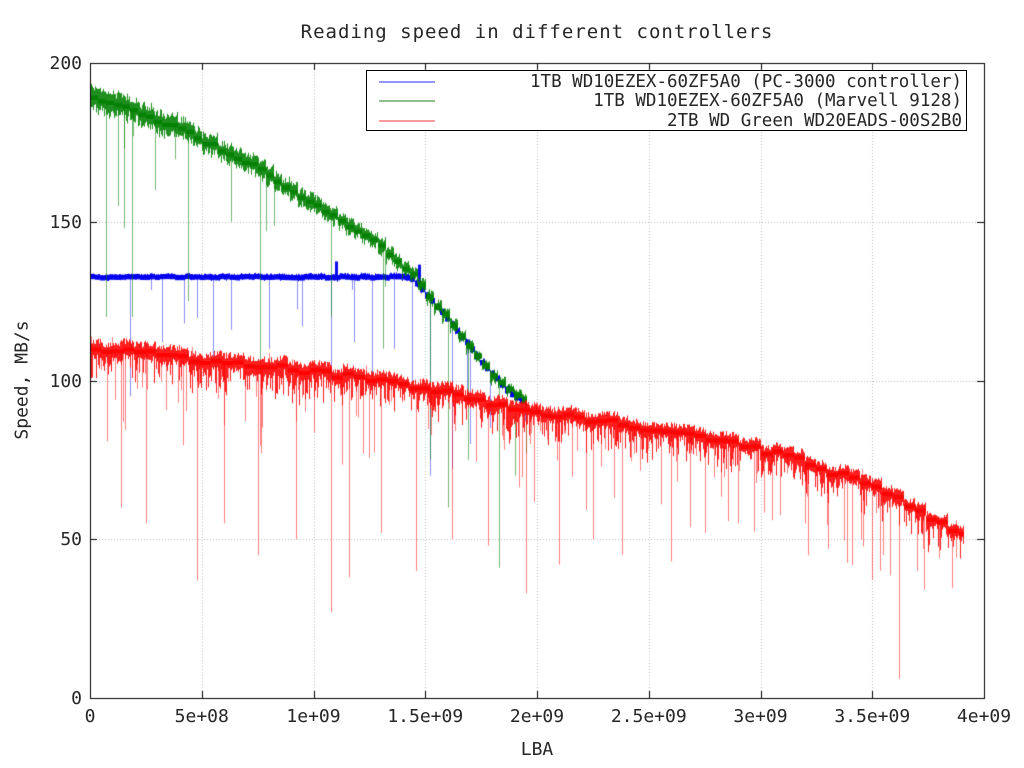 Image resolution: width=1024 pixels, height=768 pixels. I want to click on y-tick-label: 150, so click(65, 222).